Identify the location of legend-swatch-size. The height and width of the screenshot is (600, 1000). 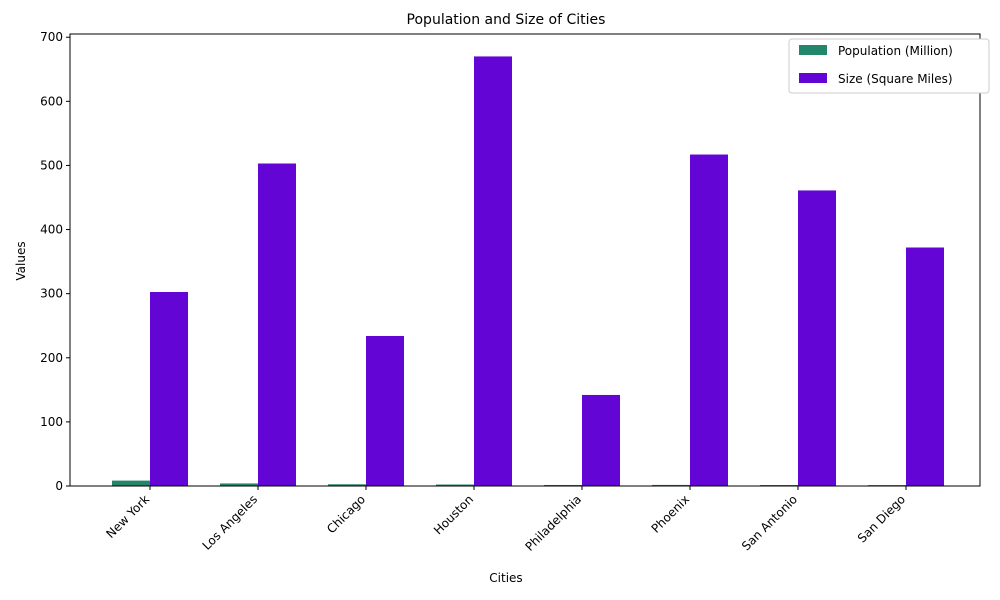
(813, 78).